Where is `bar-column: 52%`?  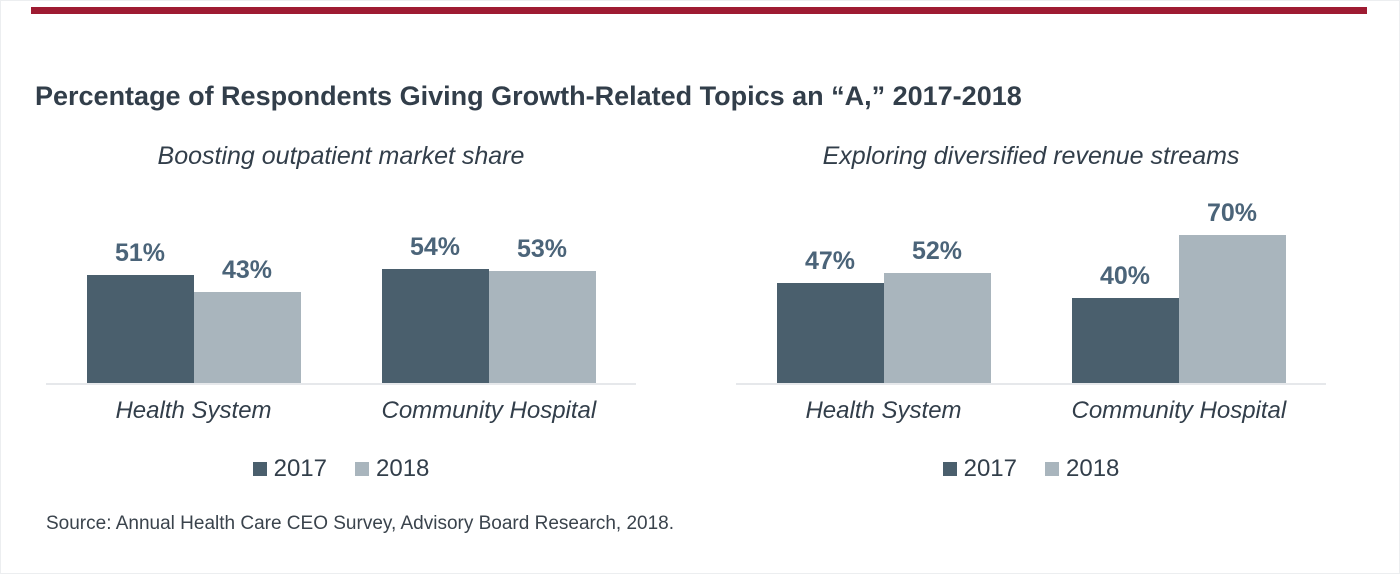
bar-column: 52% is located at coordinates (937, 310).